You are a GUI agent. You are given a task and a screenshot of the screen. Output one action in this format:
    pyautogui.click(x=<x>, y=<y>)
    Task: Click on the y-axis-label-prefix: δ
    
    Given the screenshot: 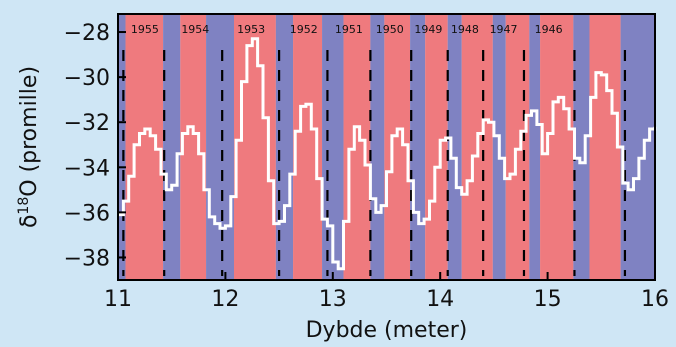 What is the action you would take?
    pyautogui.click(x=29, y=221)
    